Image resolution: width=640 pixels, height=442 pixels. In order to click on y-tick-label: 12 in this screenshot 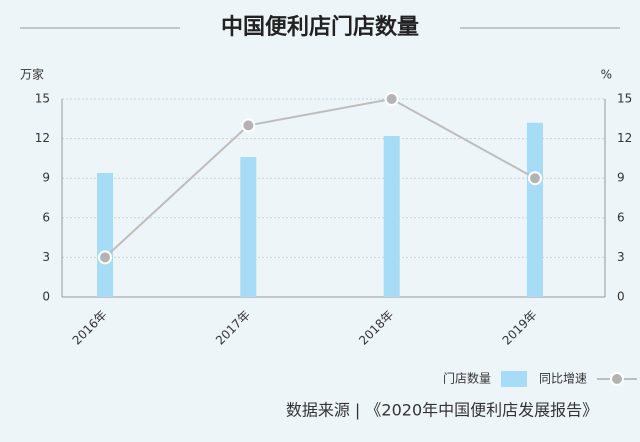, I will do `click(42, 138)`.